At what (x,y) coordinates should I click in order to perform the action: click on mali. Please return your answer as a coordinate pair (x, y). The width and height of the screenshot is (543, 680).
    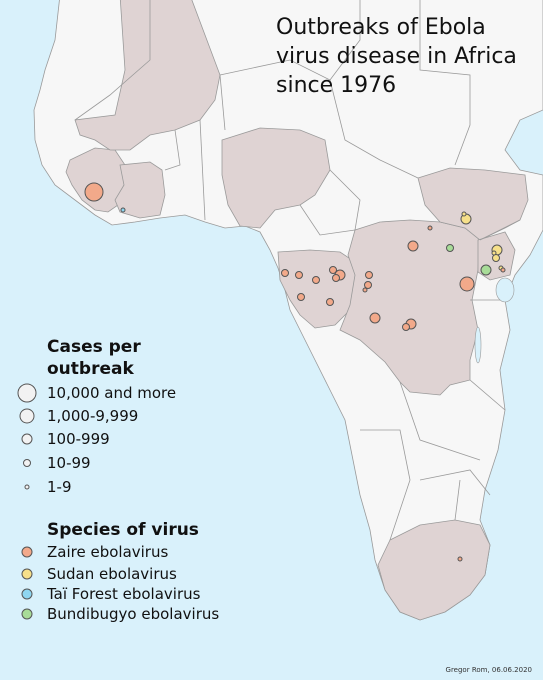
    Looking at the image, I should click on (147, 75).